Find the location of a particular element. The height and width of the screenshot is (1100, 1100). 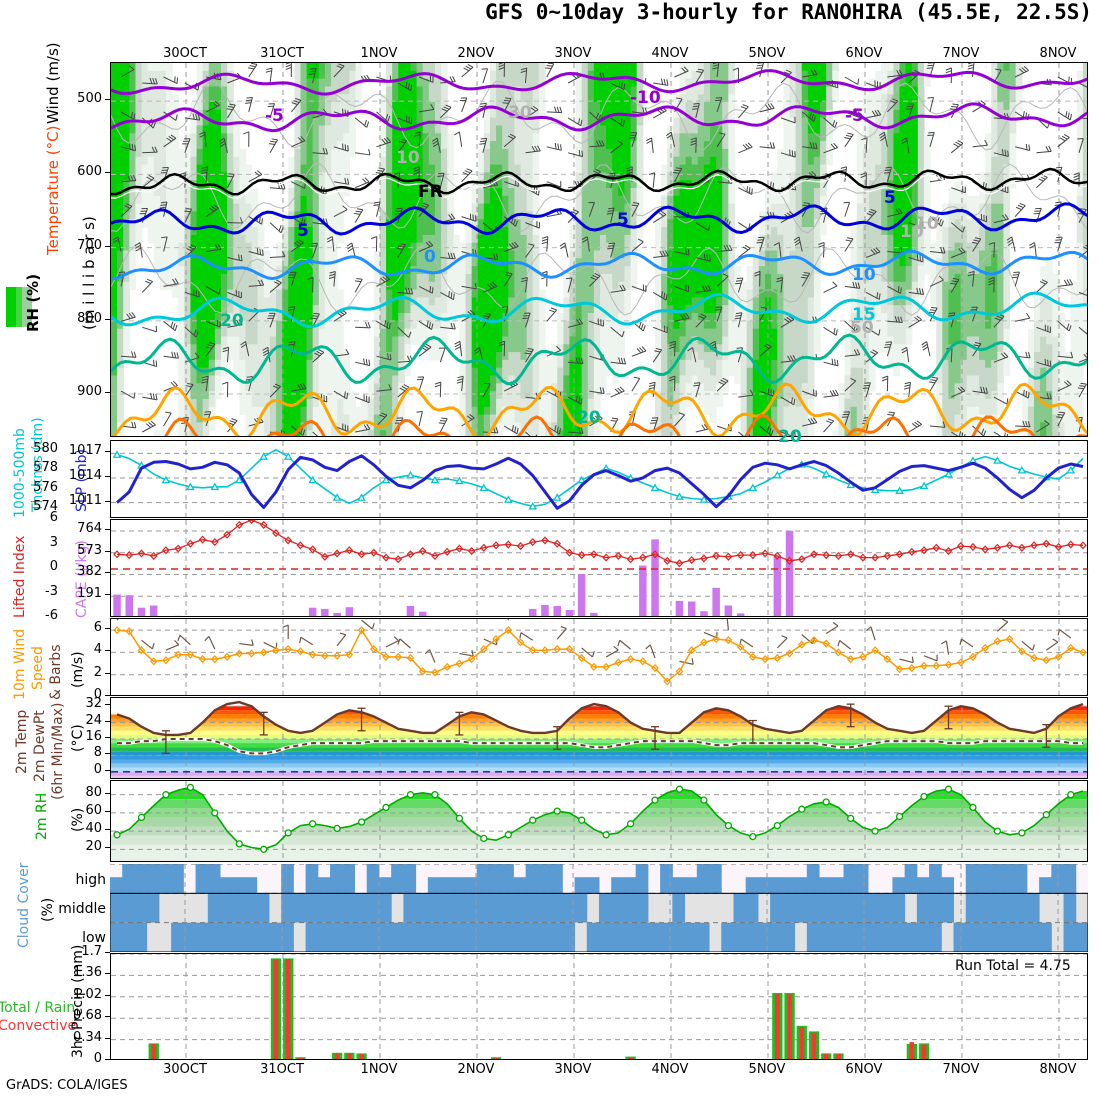

tick-precip-5: 0 is located at coordinates (97, 1058).